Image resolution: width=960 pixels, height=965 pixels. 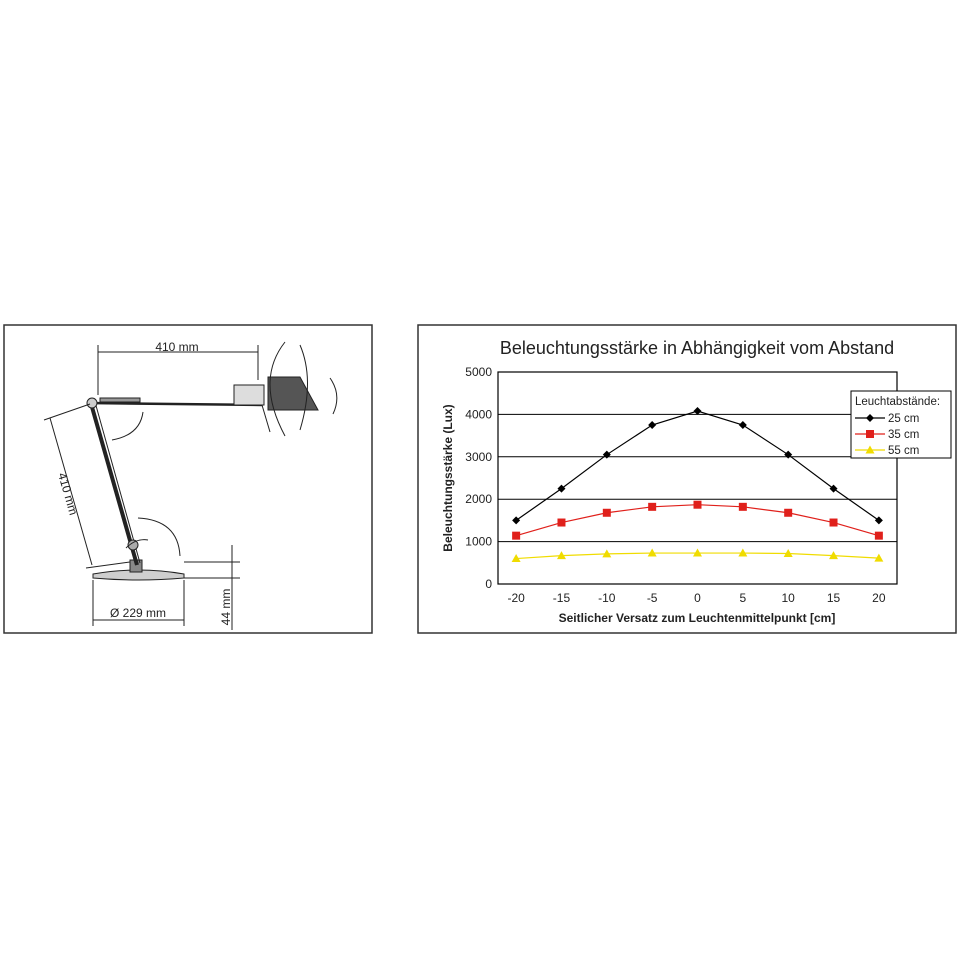 What do you see at coordinates (448, 477) in the screenshot?
I see `y-axis-label: Beleuchtungsstärke (Lux)` at bounding box center [448, 477].